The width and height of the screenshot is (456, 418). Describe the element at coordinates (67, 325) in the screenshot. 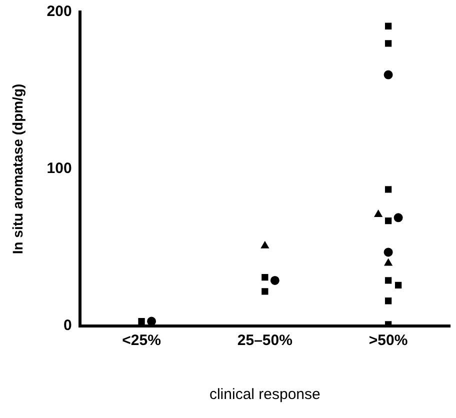

I see `y-tick-label: 0` at that location.